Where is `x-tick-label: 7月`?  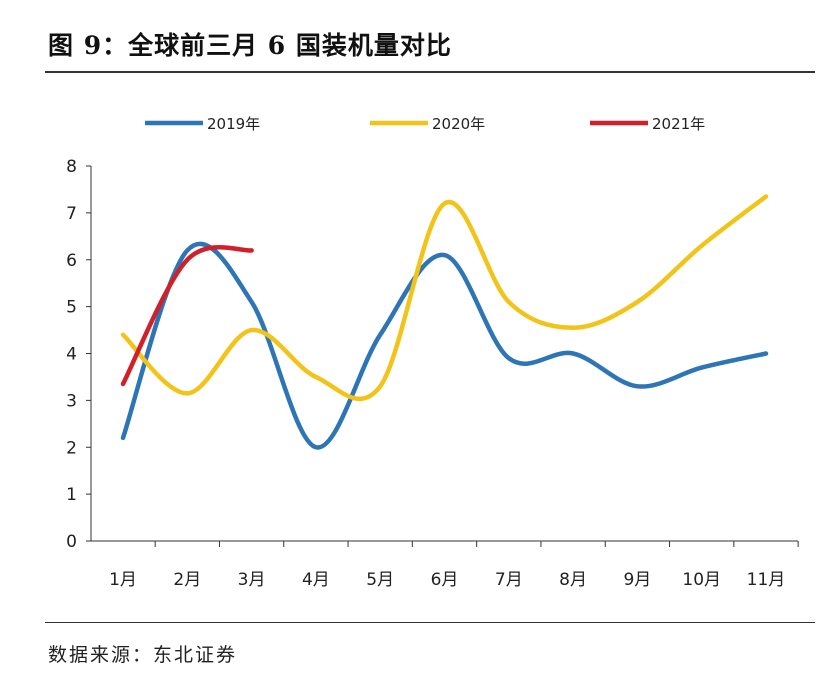 x-tick-label: 7月 is located at coordinates (509, 580).